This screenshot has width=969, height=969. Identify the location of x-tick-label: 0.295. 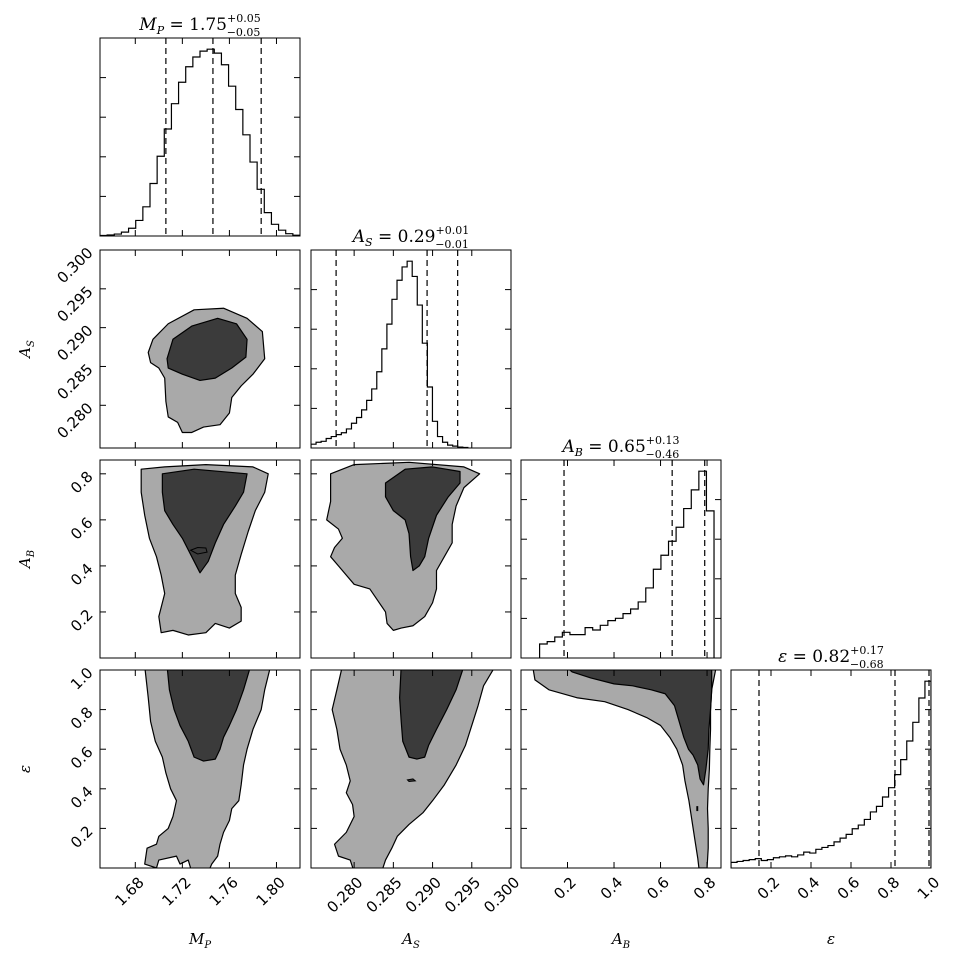
(462, 894).